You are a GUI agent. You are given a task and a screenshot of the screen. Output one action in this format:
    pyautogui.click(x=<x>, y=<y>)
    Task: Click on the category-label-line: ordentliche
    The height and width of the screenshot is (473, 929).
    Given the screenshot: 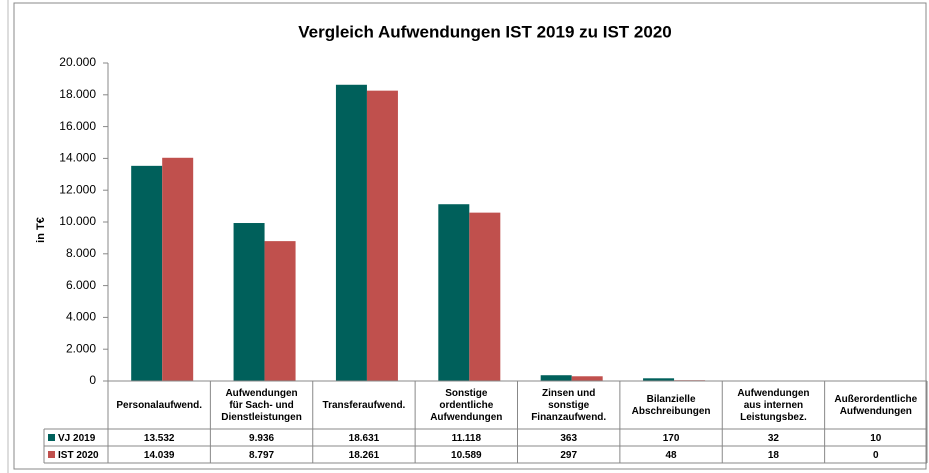 What is the action you would take?
    pyautogui.click(x=466, y=405)
    